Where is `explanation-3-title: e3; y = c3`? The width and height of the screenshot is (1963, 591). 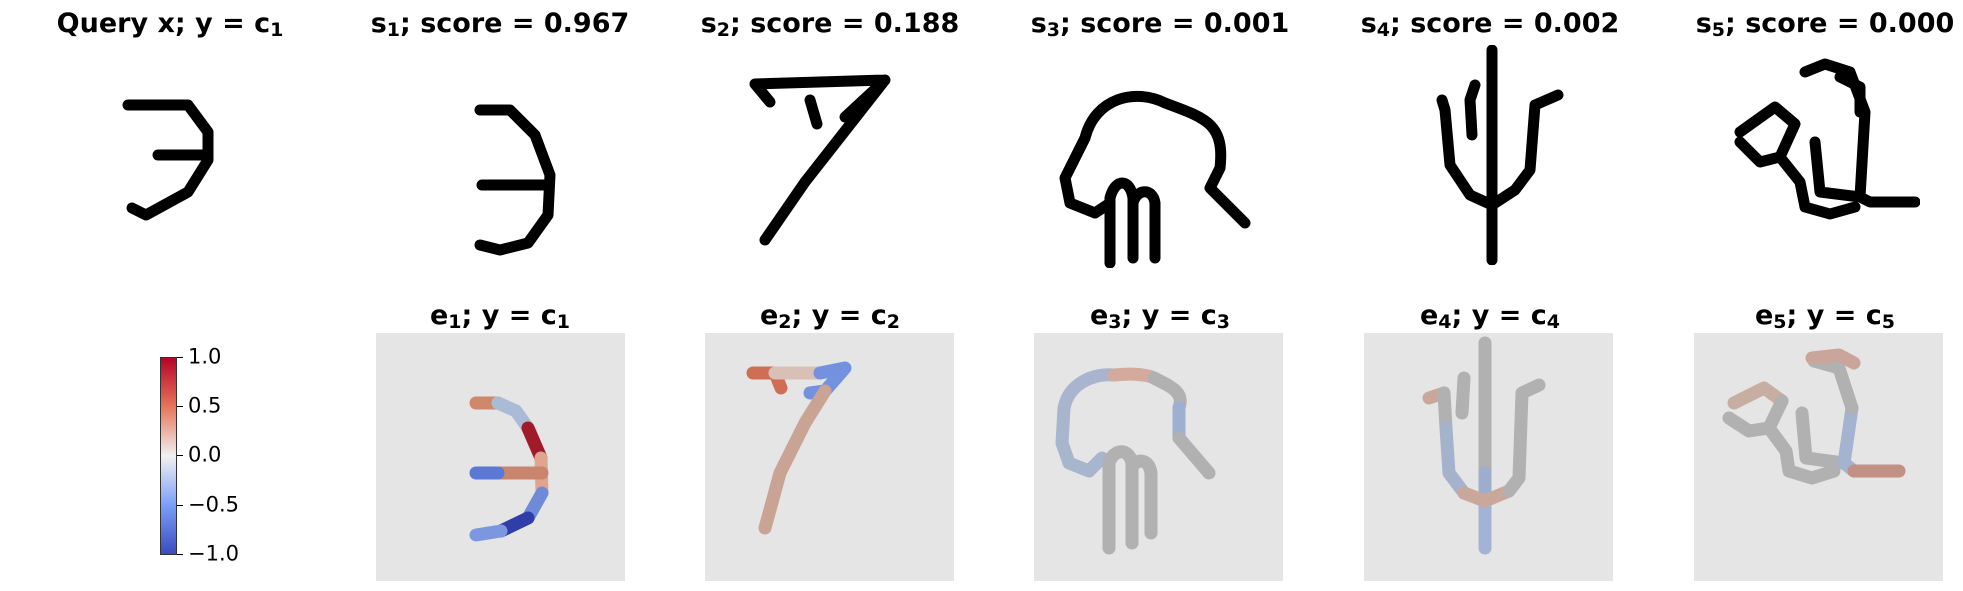 explanation-3-title: e3; y = c3 is located at coordinates (1160, 315).